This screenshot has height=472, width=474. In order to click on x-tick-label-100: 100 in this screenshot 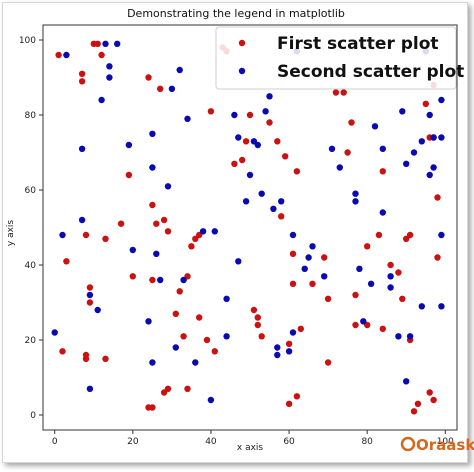, I will do `click(445, 442)`.